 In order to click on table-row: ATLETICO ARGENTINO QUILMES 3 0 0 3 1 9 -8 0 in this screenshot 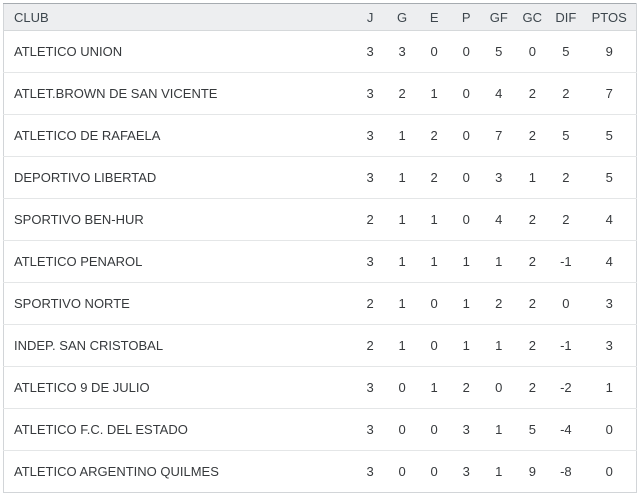, I will do `click(320, 471)`.